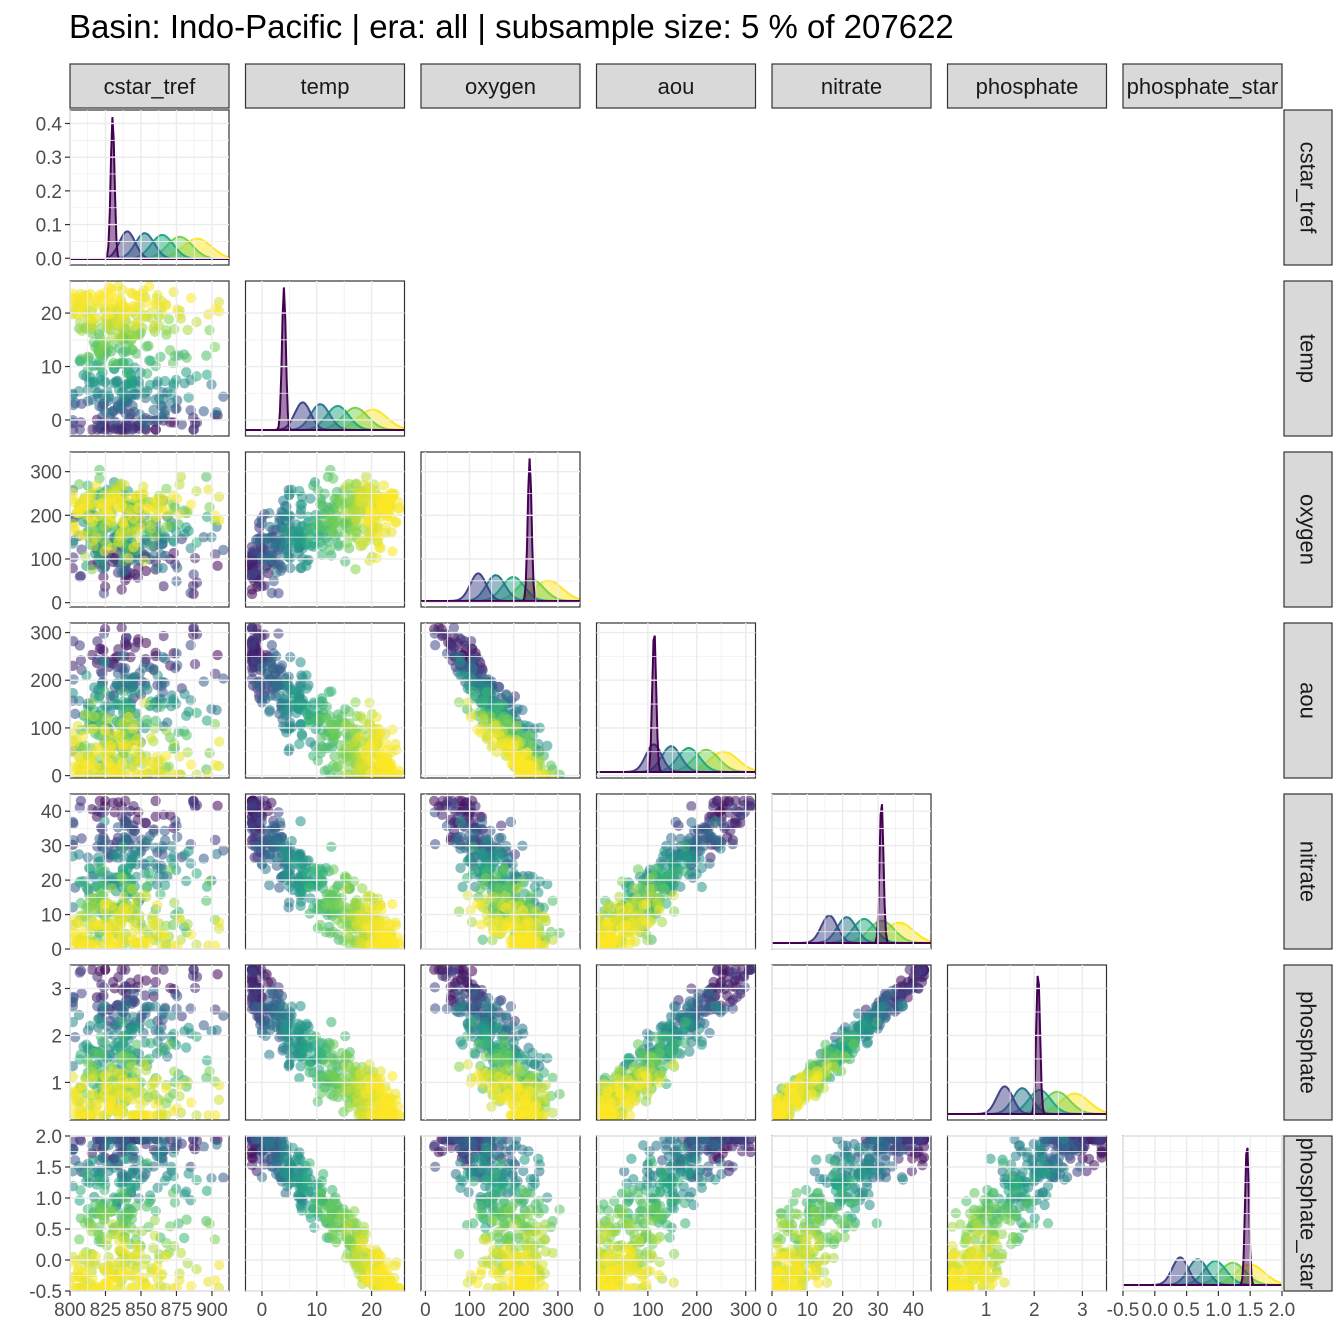 The image size is (1344, 1344). What do you see at coordinates (149, 529) in the screenshot?
I see `panel-oxygen-vs-cstar_tref` at bounding box center [149, 529].